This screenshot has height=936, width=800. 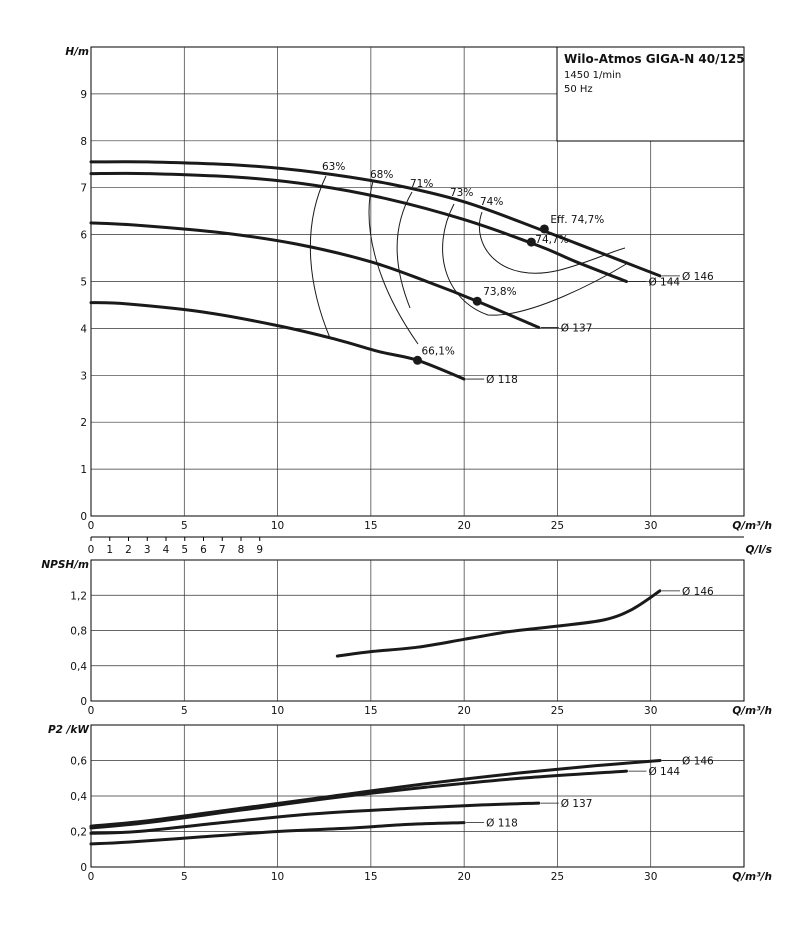 What do you see at coordinates (578, 89) in the screenshot?
I see `pump-frequency: 50 Hz` at bounding box center [578, 89].